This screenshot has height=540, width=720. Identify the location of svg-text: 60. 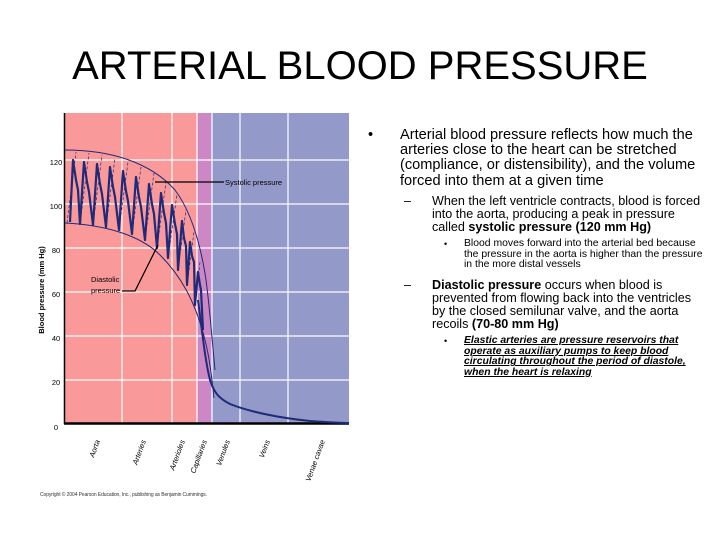
(56, 294).